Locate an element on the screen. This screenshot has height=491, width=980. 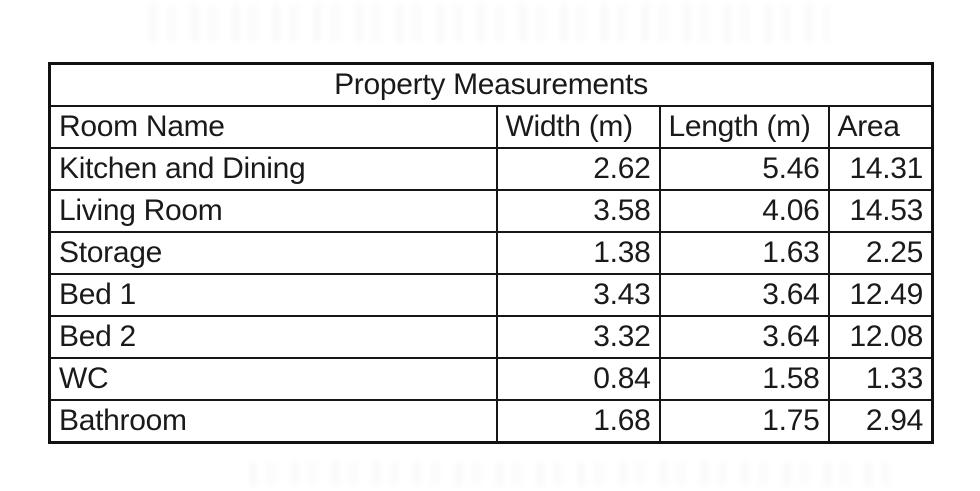
column-header-width: Width (m) is located at coordinates (578, 127).